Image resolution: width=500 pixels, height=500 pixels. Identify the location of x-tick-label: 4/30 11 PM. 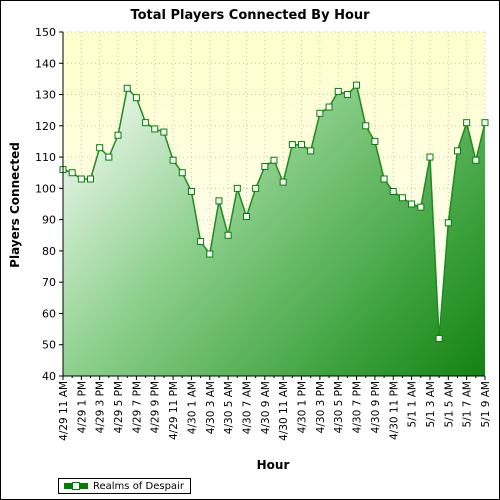
(394, 410).